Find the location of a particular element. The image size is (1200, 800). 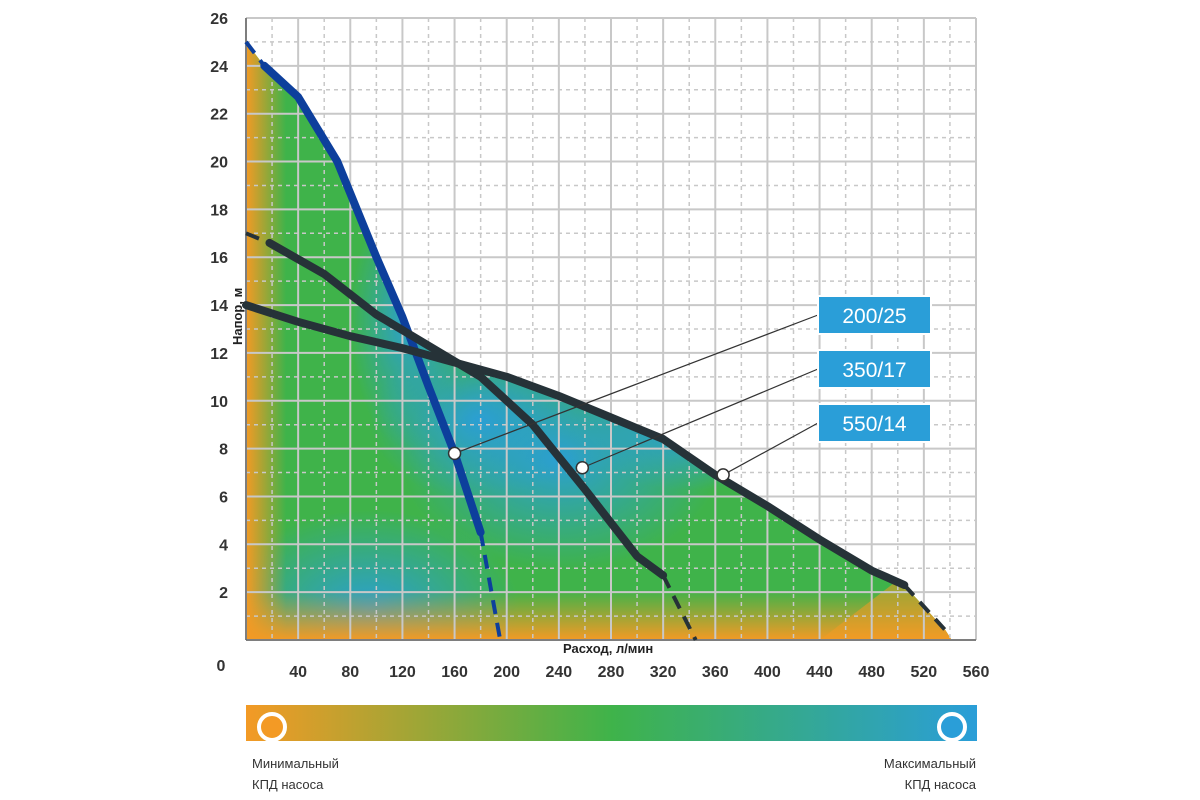

x-tick-label: 200 is located at coordinates (506, 672).